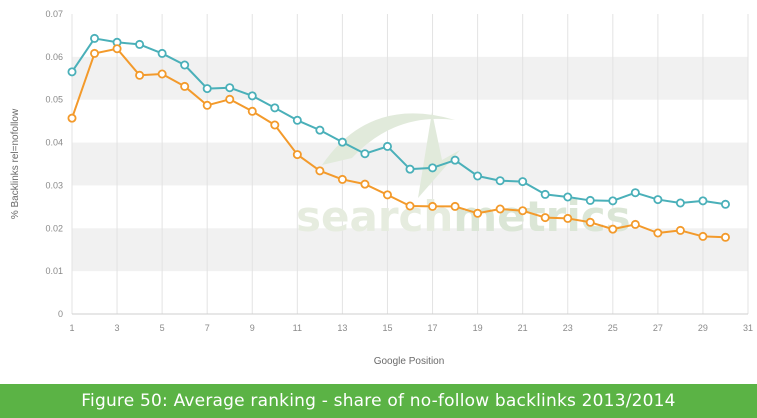  Describe the element at coordinates (388, 139) in the screenshot. I see `watermark-swoosh-icon` at that location.